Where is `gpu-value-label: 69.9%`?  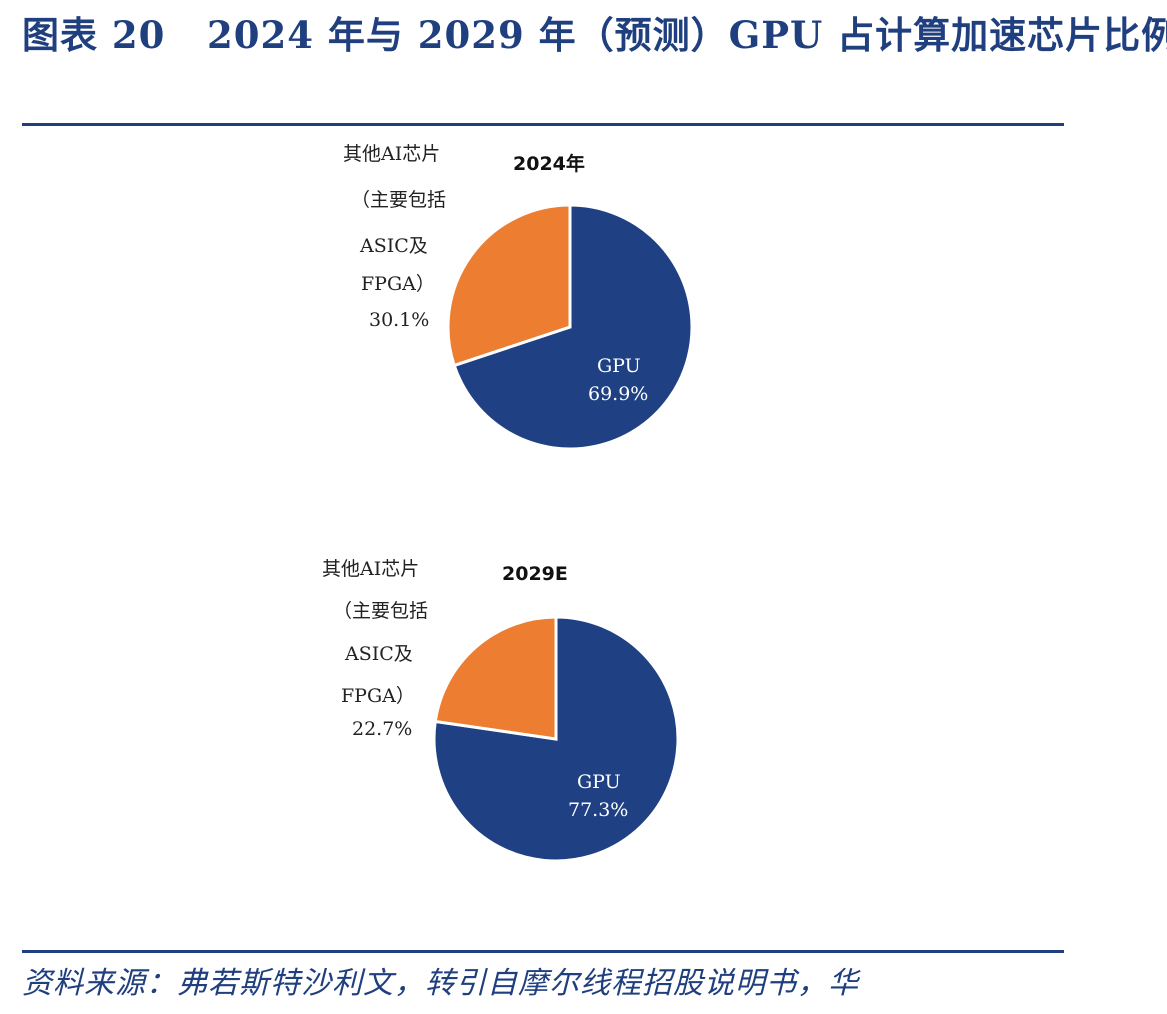 gpu-value-label: 69.9% is located at coordinates (618, 394).